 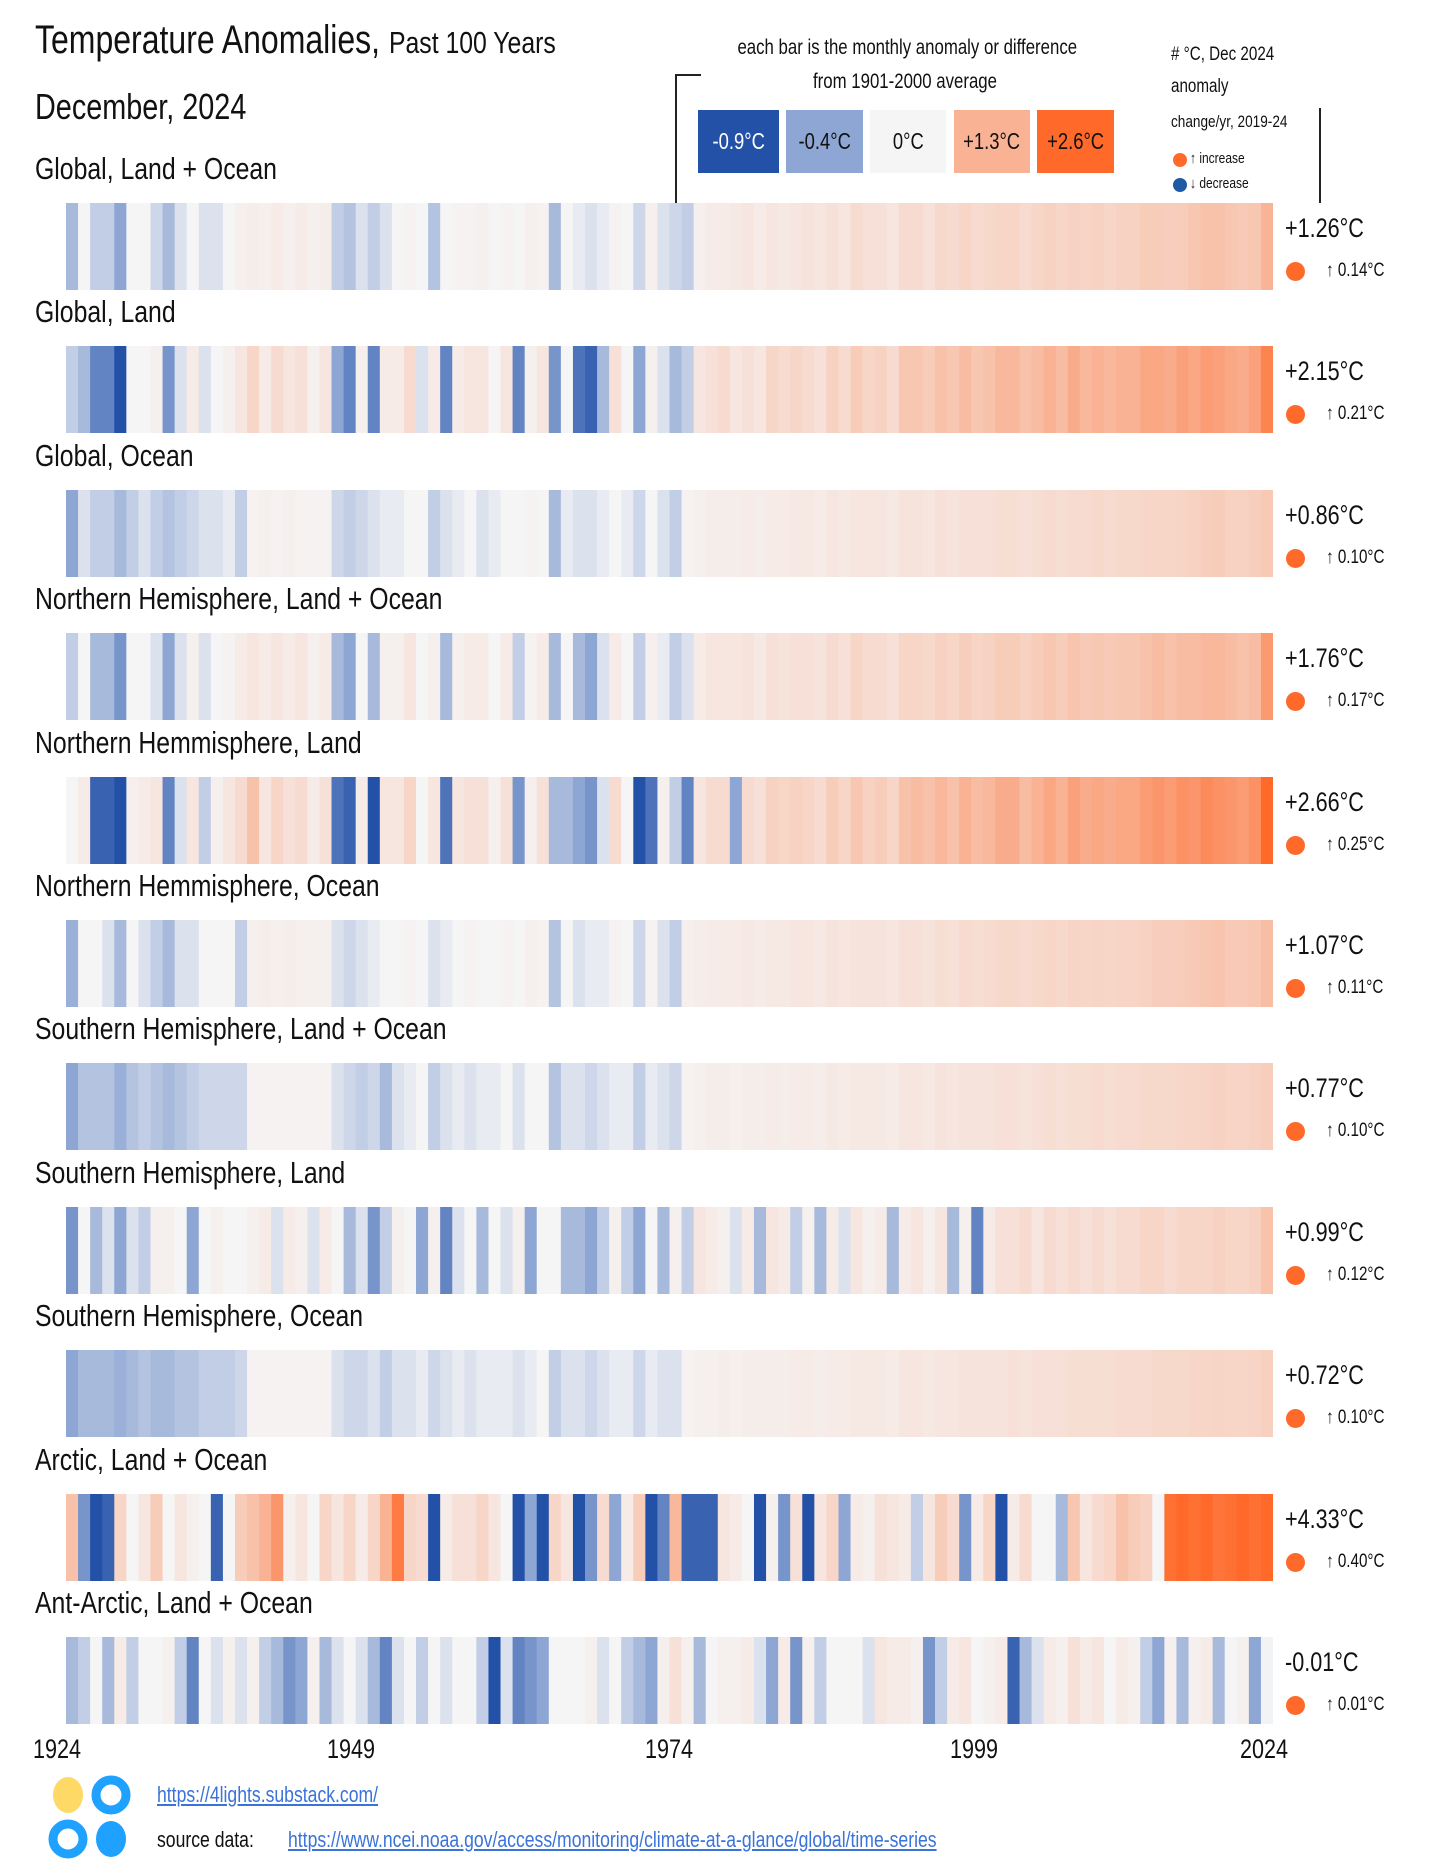 I want to click on legend-right-line2: anomaly, so click(x=1207, y=87).